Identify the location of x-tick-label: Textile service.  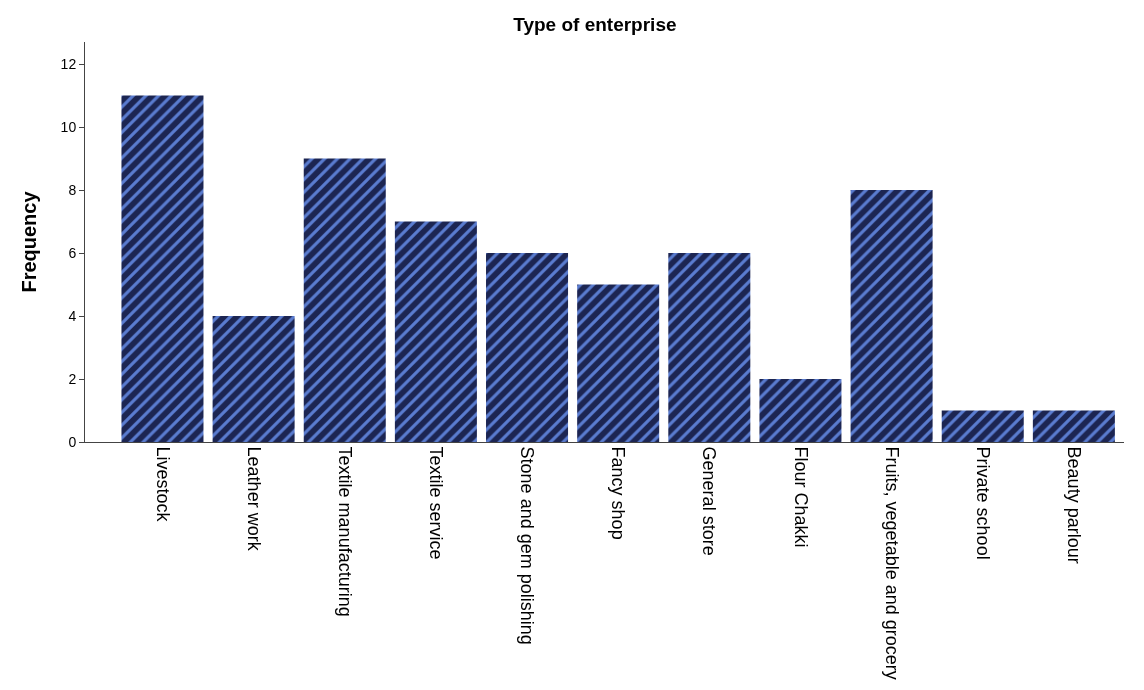
(436, 503).